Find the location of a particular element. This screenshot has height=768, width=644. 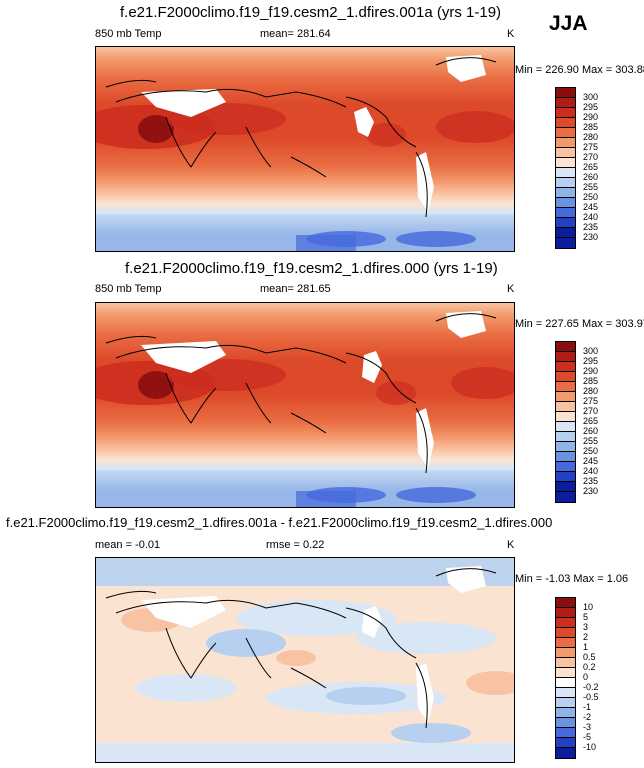

season-label: JJA is located at coordinates (568, 23).